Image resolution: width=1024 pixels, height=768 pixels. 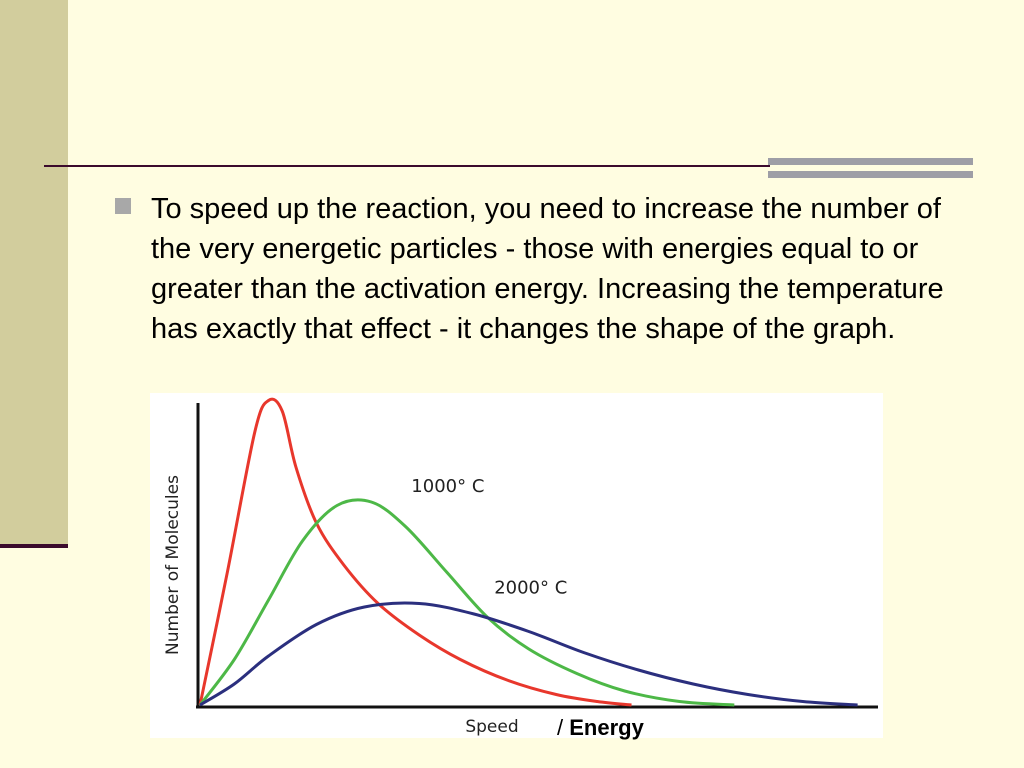 I want to click on energy-slash: /, so click(x=563, y=727).